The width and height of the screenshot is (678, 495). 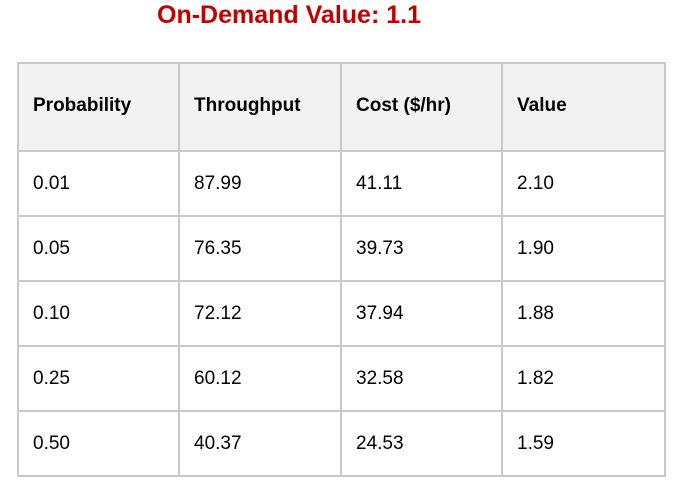 I want to click on cell-throughput: 72.12, so click(x=260, y=313).